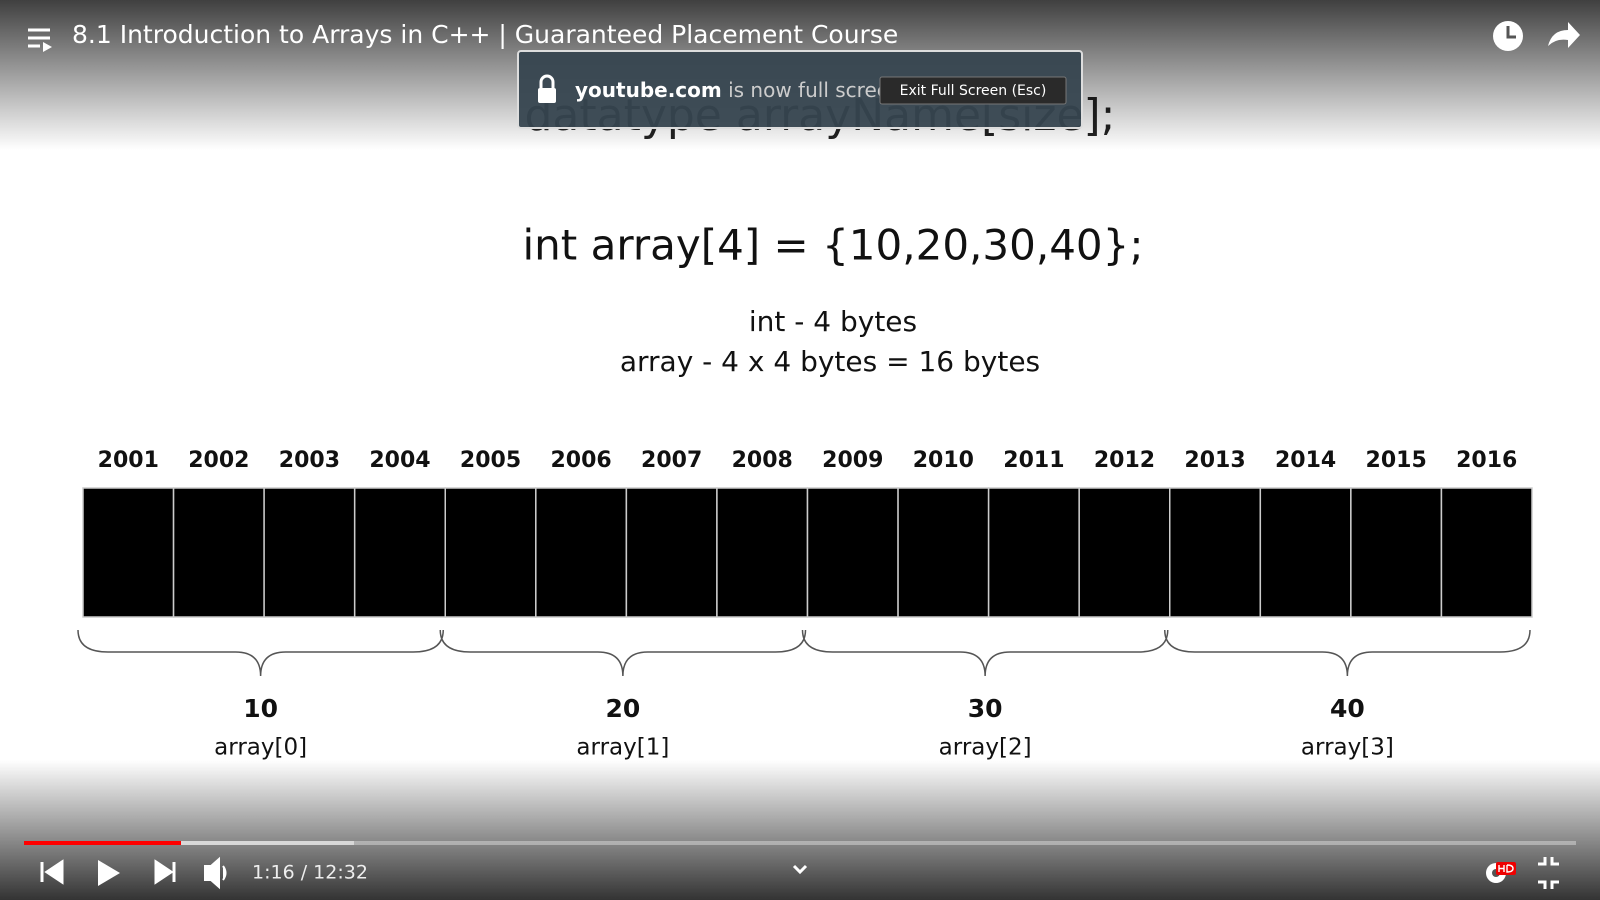  I want to click on address: 2013, so click(1214, 460).